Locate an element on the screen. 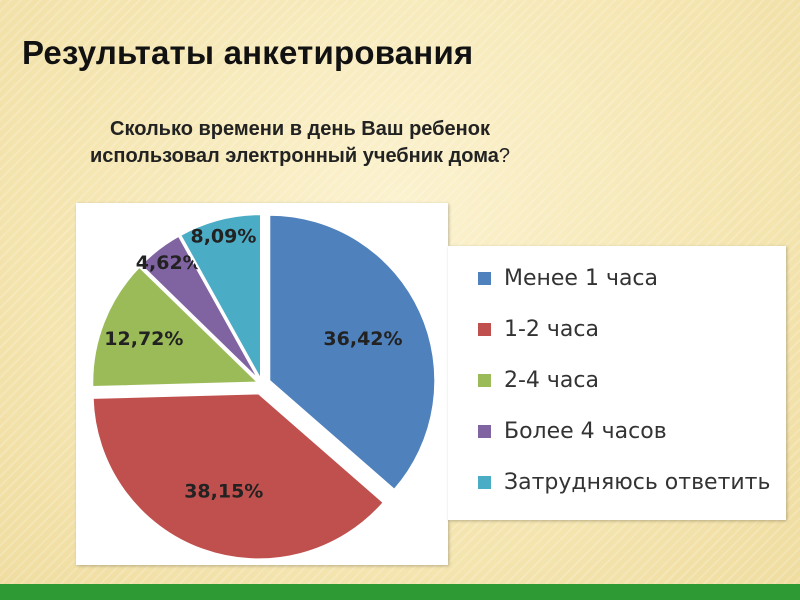 Image resolution: width=800 pixels, height=600 pixels. legend-label-3: 2-4 часа is located at coordinates (551, 380).